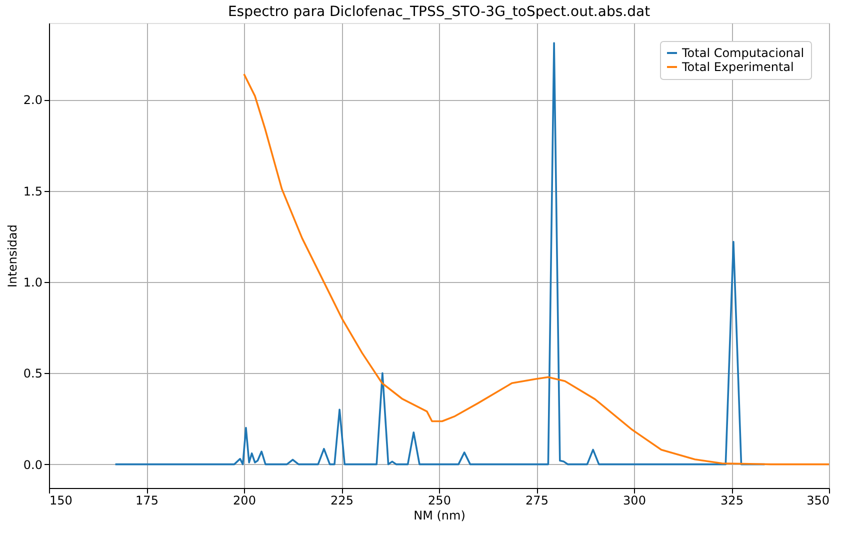 This screenshot has width=860, height=543. I want to click on y-tick-label: 1.0, so click(32, 282).